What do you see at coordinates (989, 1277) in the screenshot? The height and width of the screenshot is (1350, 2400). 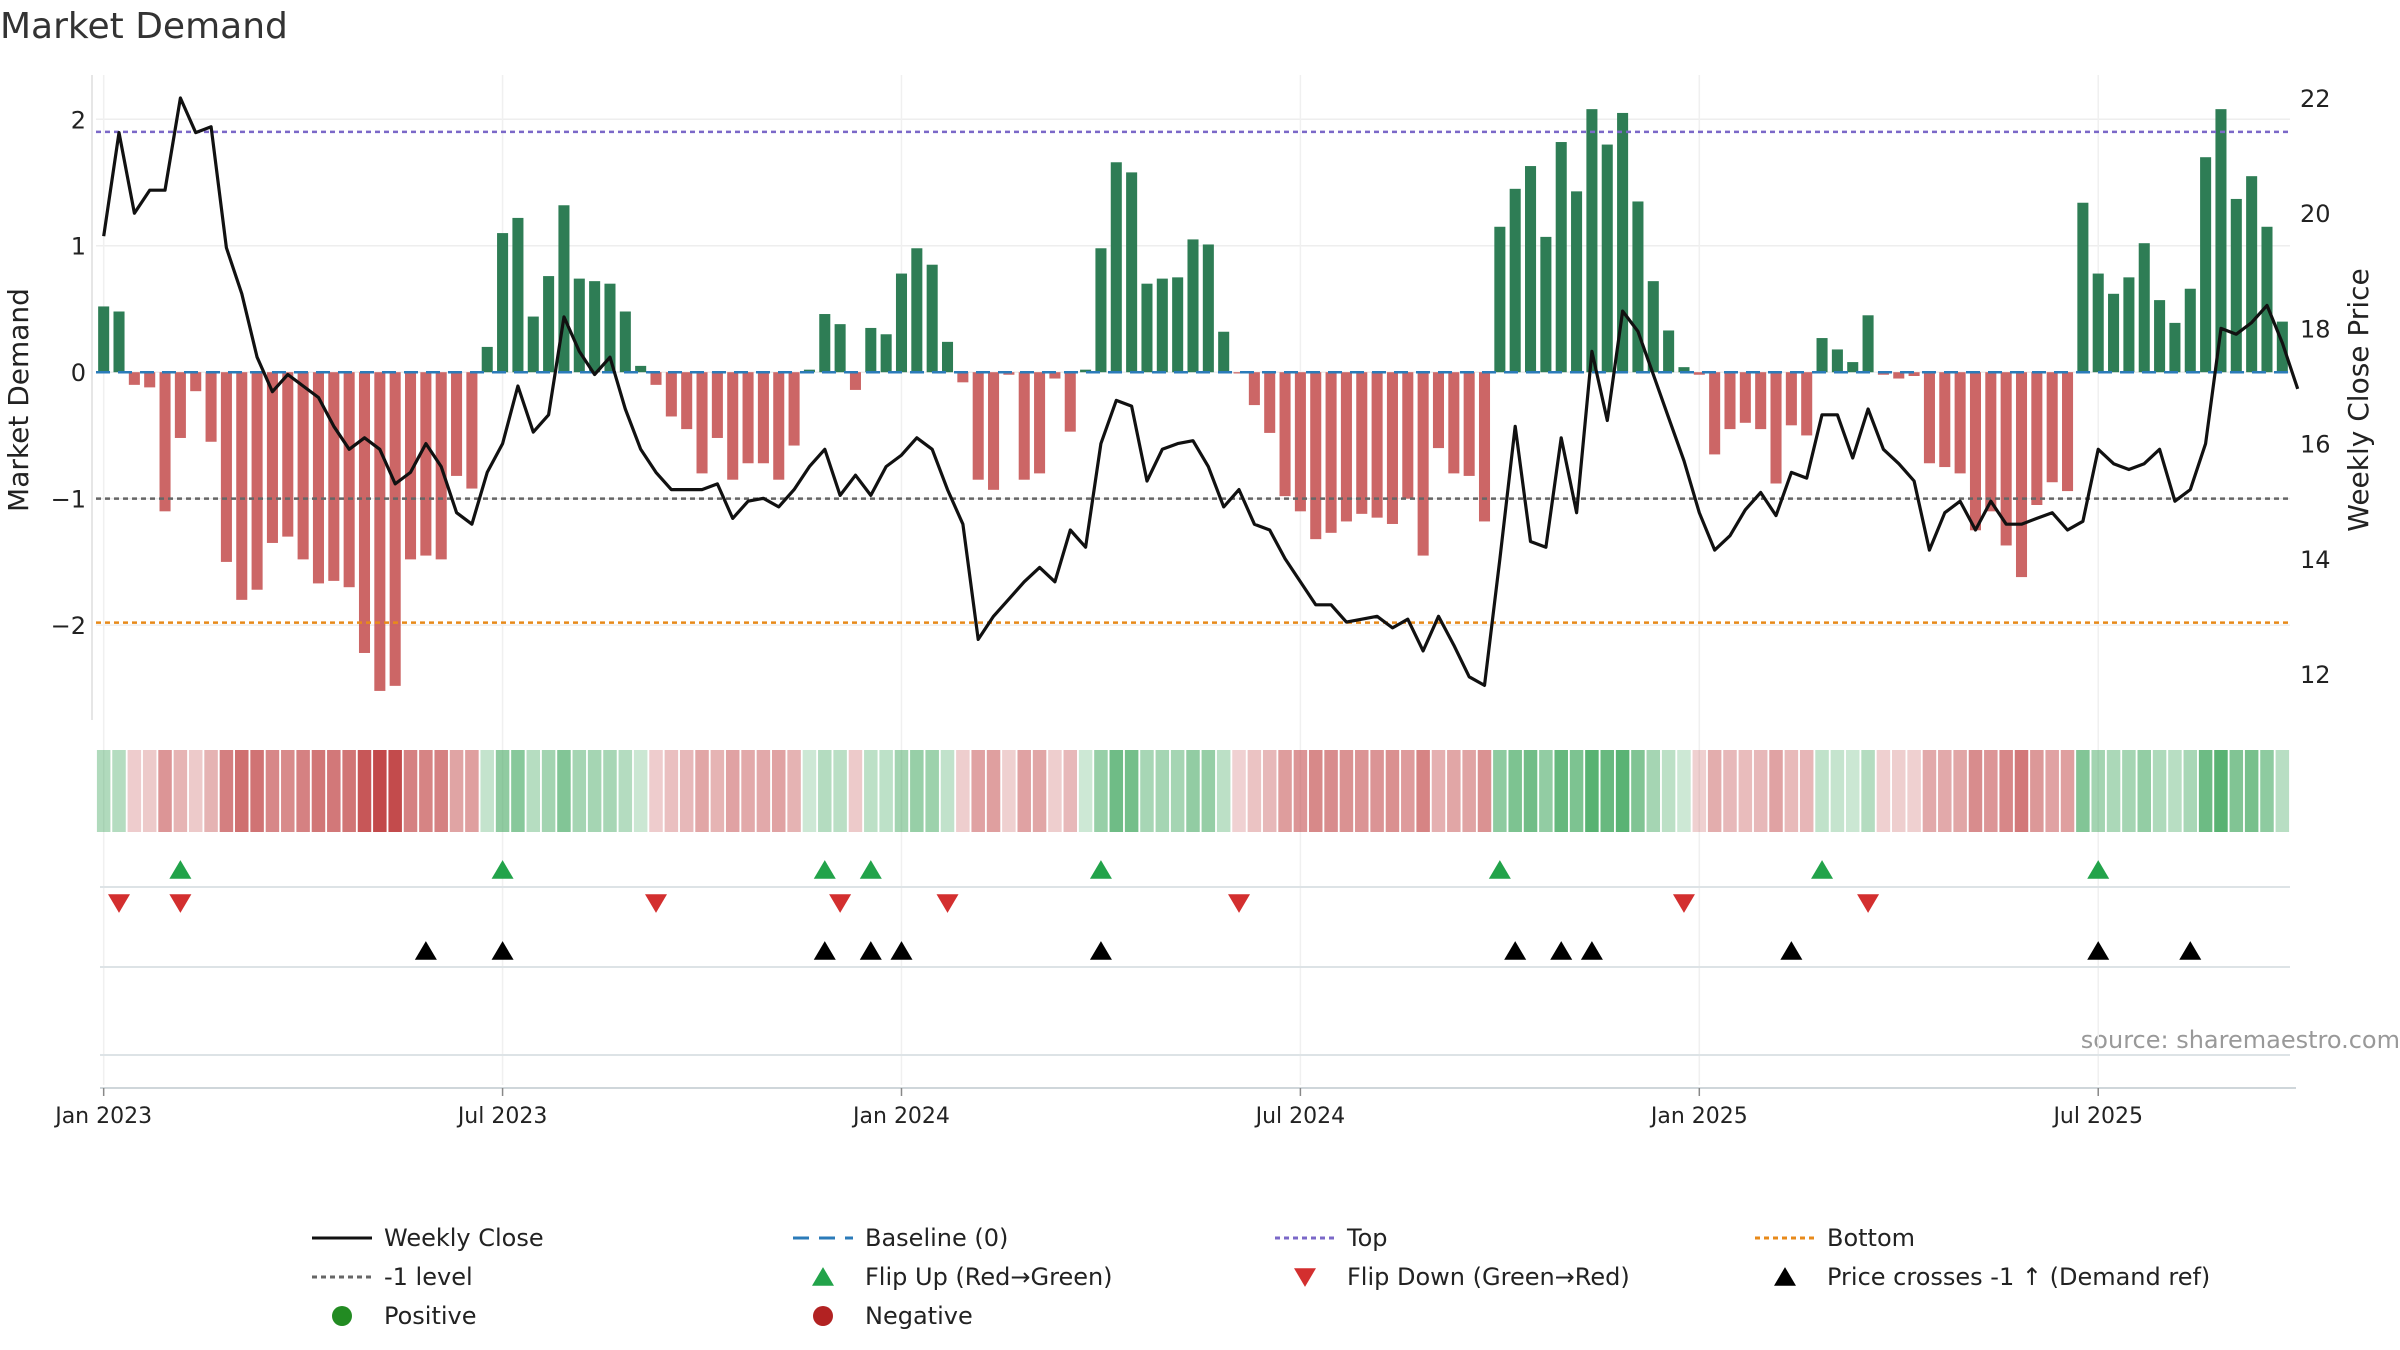 I see `legend-label: Flip Up (Red→Green)` at bounding box center [989, 1277].